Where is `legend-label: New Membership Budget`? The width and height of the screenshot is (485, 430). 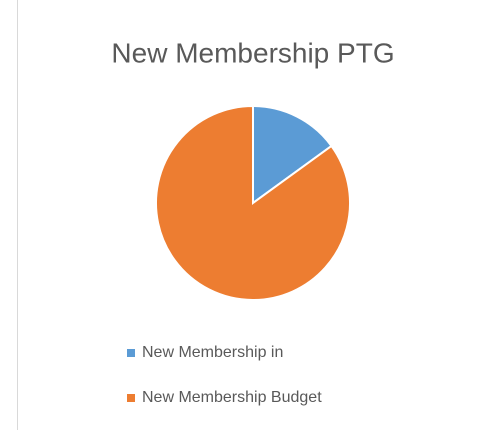
legend-label: New Membership Budget is located at coordinates (232, 397).